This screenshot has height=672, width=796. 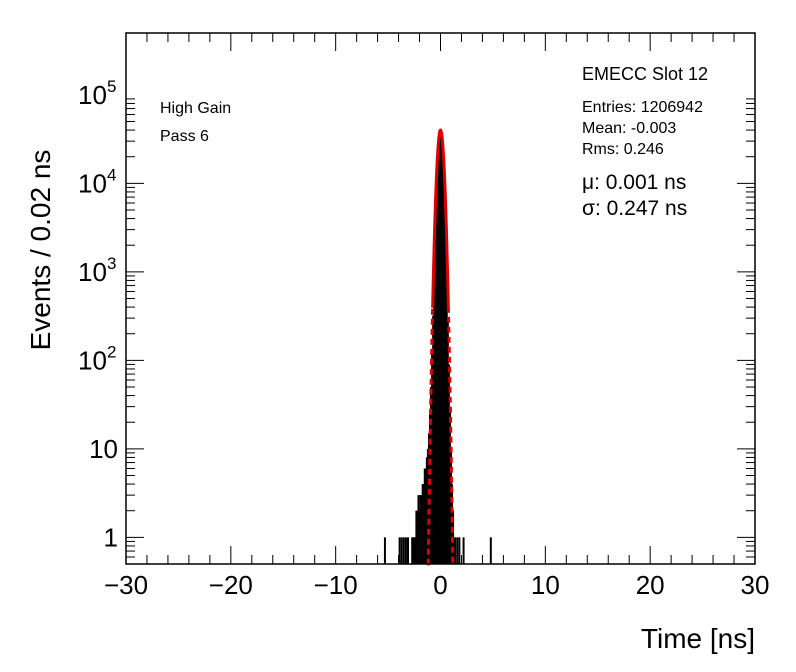 What do you see at coordinates (430, 436) in the screenshot?
I see `gaussian-fit-tail-left` at bounding box center [430, 436].